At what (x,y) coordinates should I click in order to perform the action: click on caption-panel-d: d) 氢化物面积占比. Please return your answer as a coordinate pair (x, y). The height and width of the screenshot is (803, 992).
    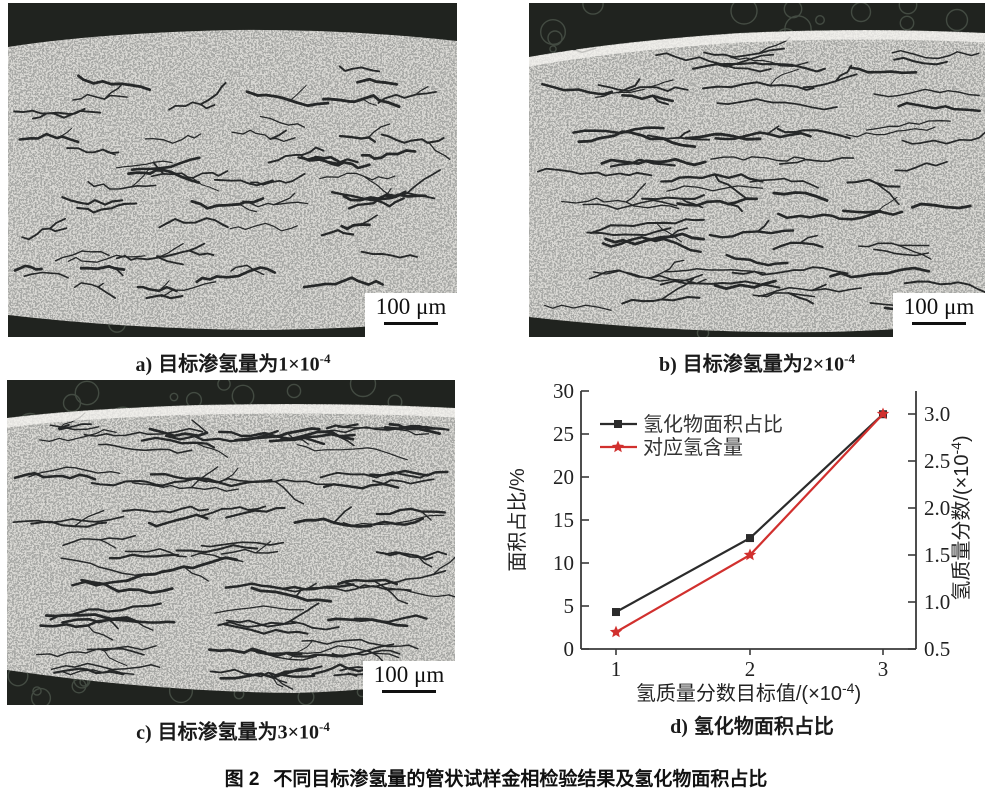
    Looking at the image, I should click on (752, 727).